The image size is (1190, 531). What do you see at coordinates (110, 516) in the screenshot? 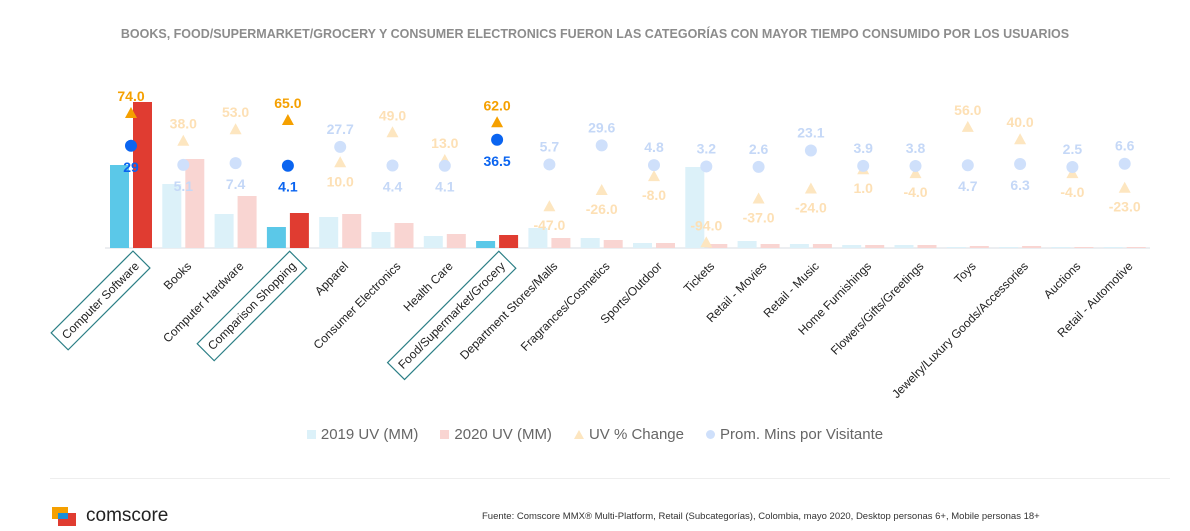
I see `comscore-logo: comscore` at bounding box center [110, 516].